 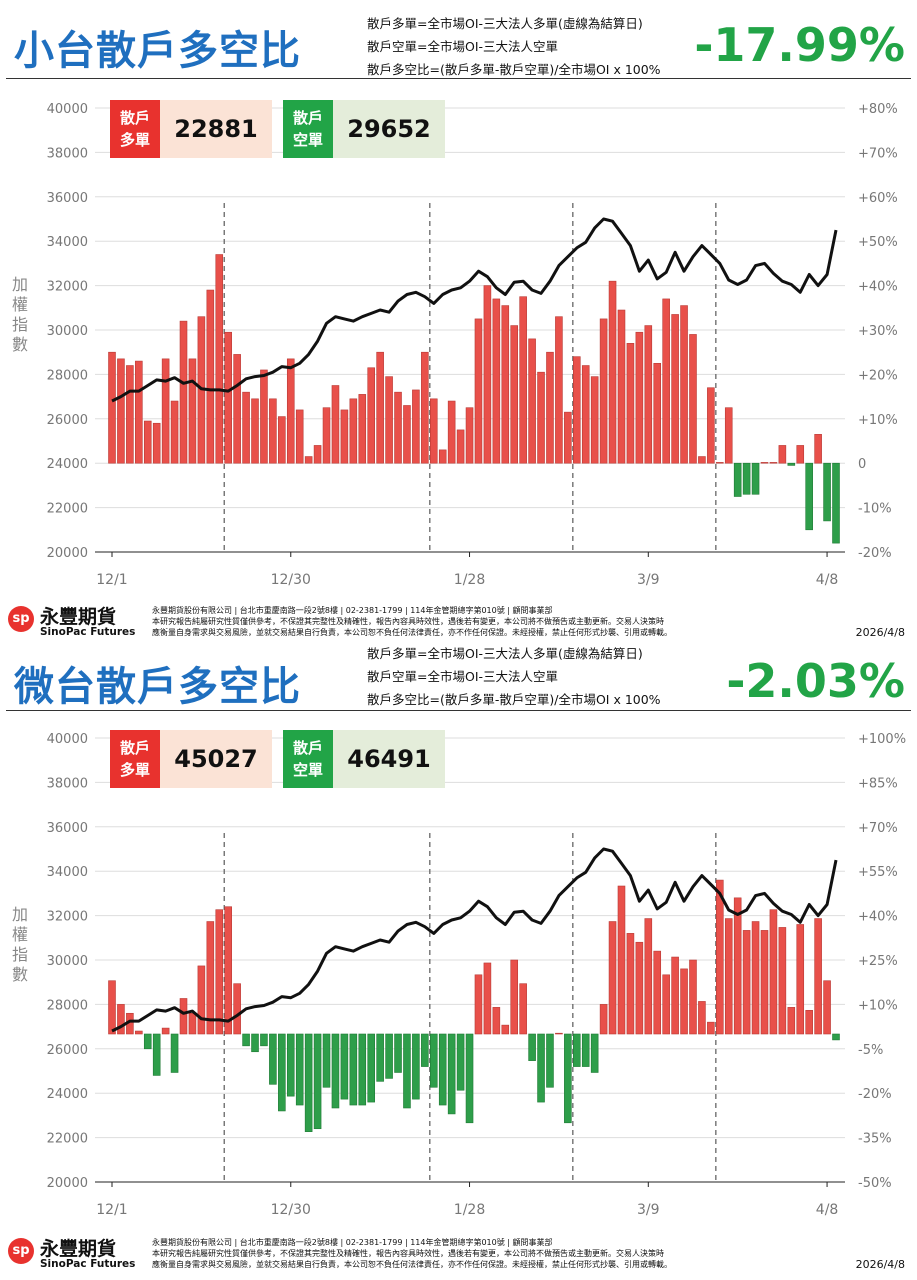 What do you see at coordinates (67, 331) in the screenshot?
I see `left-tick-label: 30000` at bounding box center [67, 331].